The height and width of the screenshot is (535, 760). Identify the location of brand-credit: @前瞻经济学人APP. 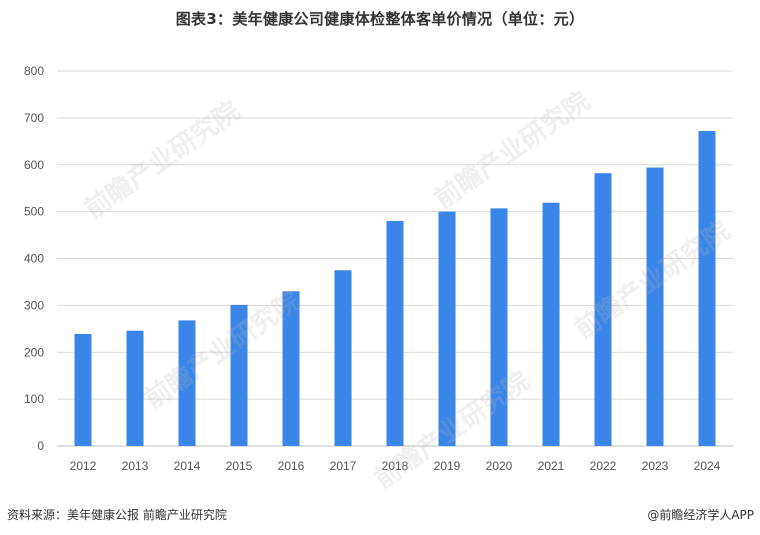
(700, 515).